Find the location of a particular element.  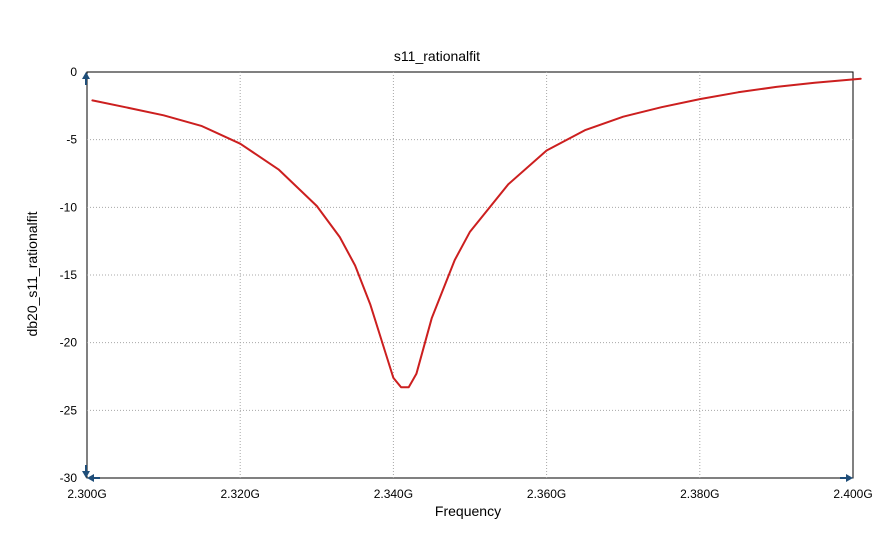

y-axis-ticks: 0 -5 -10 -15 -20 -25 -30 is located at coordinates (69, 275).